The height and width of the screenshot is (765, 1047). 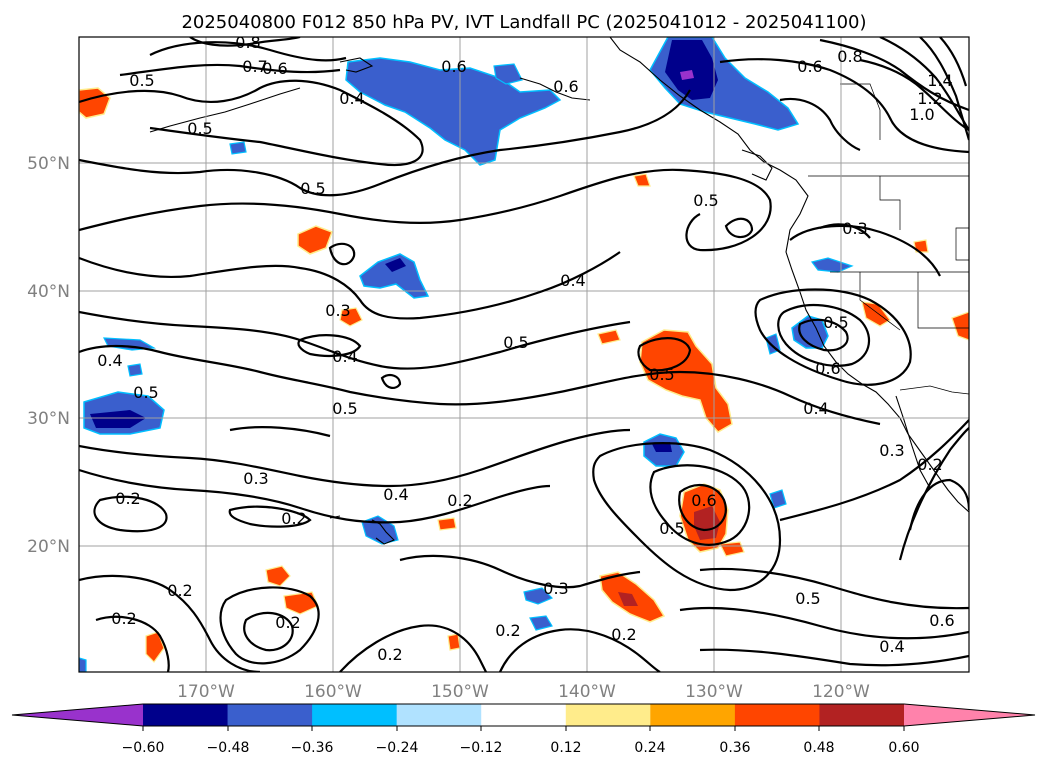 I want to click on colorbar-tick-label: −0.60, so click(x=143, y=748).